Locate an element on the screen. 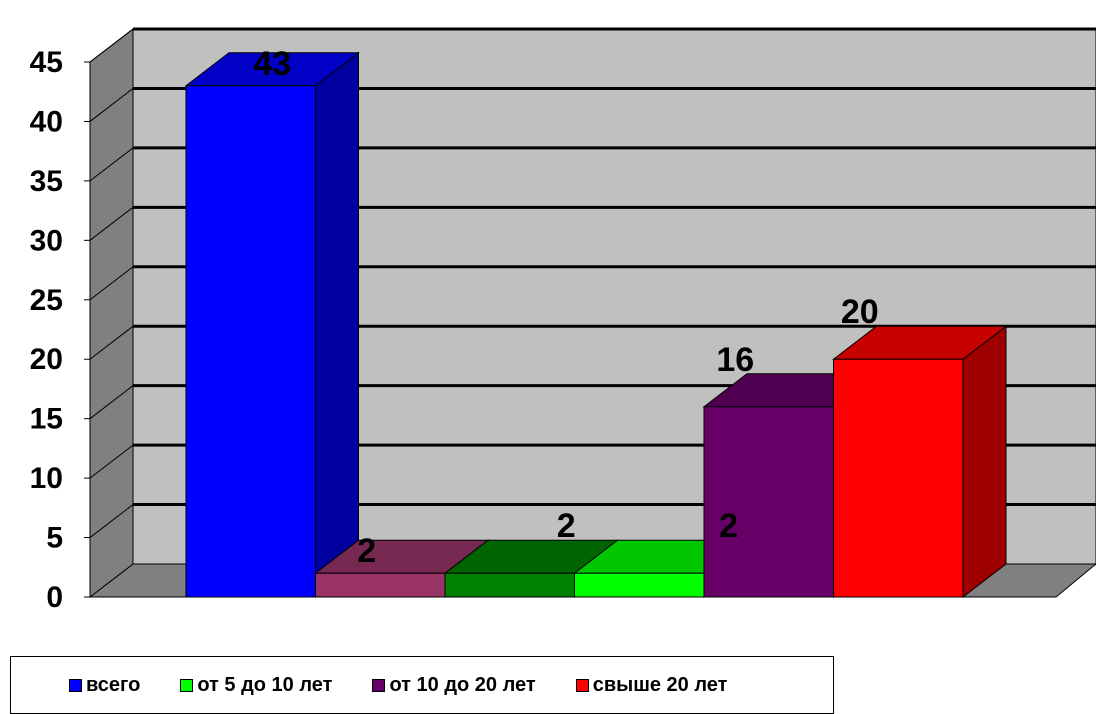 The image size is (1096, 714). y-tick-label: 40 is located at coordinates (46, 121).